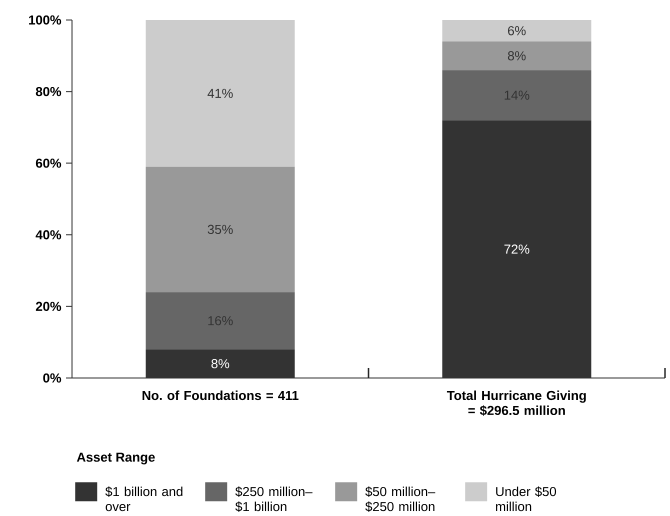 This screenshot has width=670, height=516. What do you see at coordinates (49, 306) in the screenshot?
I see `y-tick-label: 20%` at bounding box center [49, 306].